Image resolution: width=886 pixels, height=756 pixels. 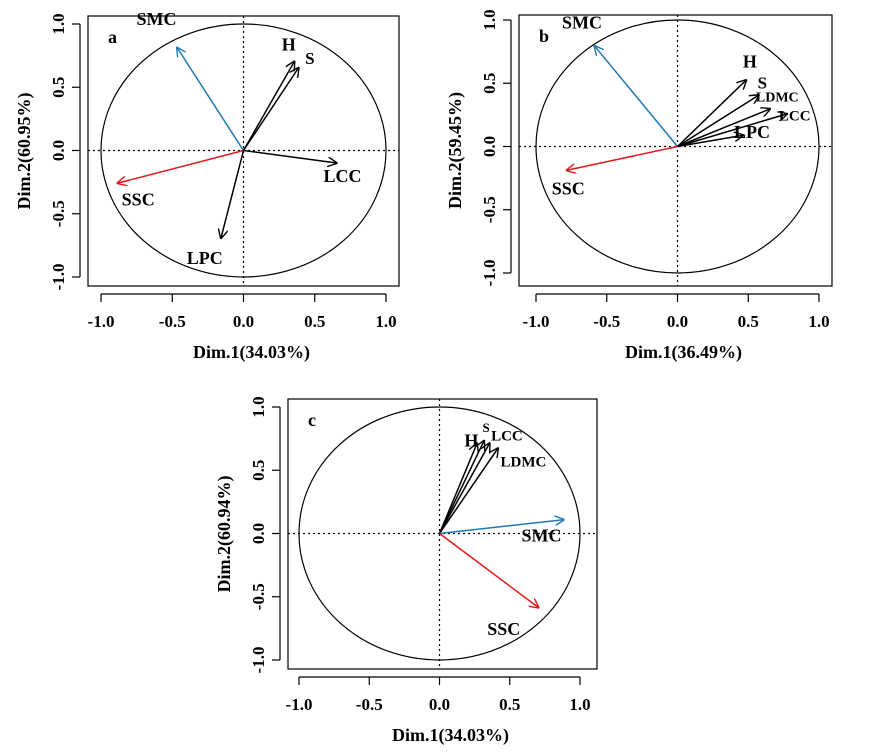 What do you see at coordinates (312, 420) in the screenshot?
I see `panel-letter: c` at bounding box center [312, 420].